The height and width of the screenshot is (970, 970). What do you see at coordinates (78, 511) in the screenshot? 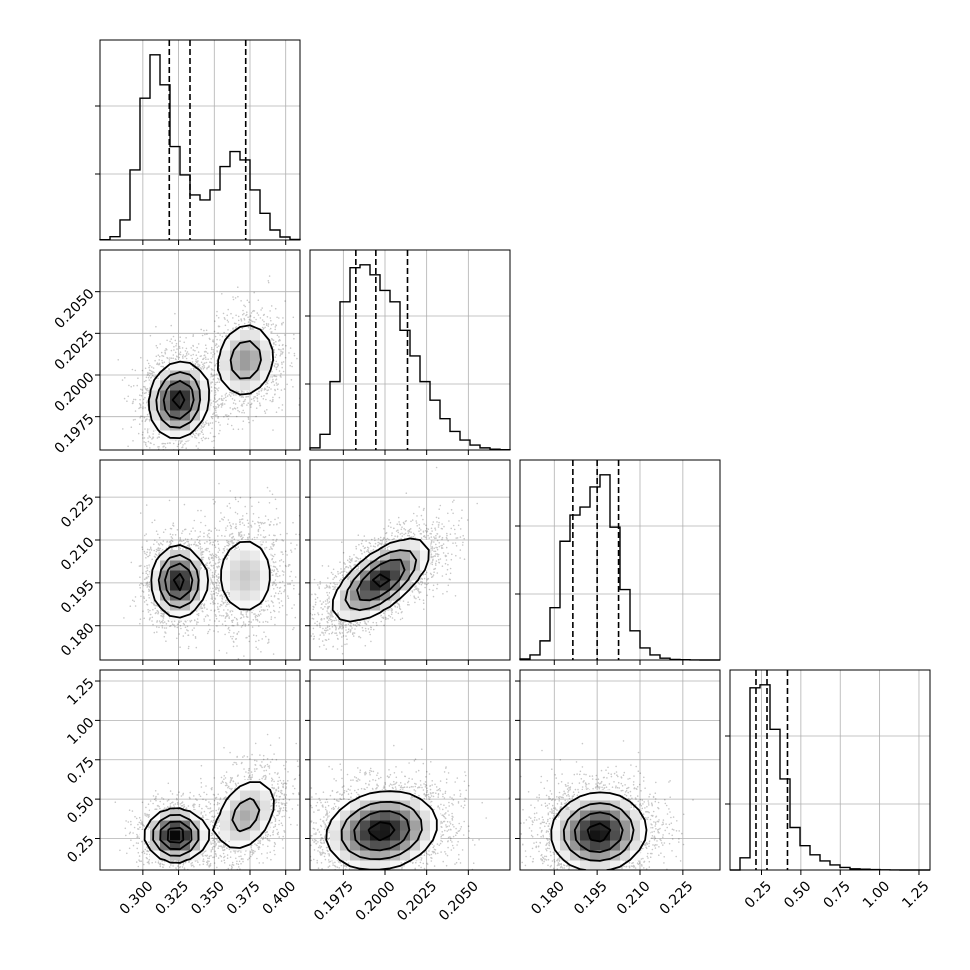
I see `y-tick-label: 0.225` at bounding box center [78, 511].